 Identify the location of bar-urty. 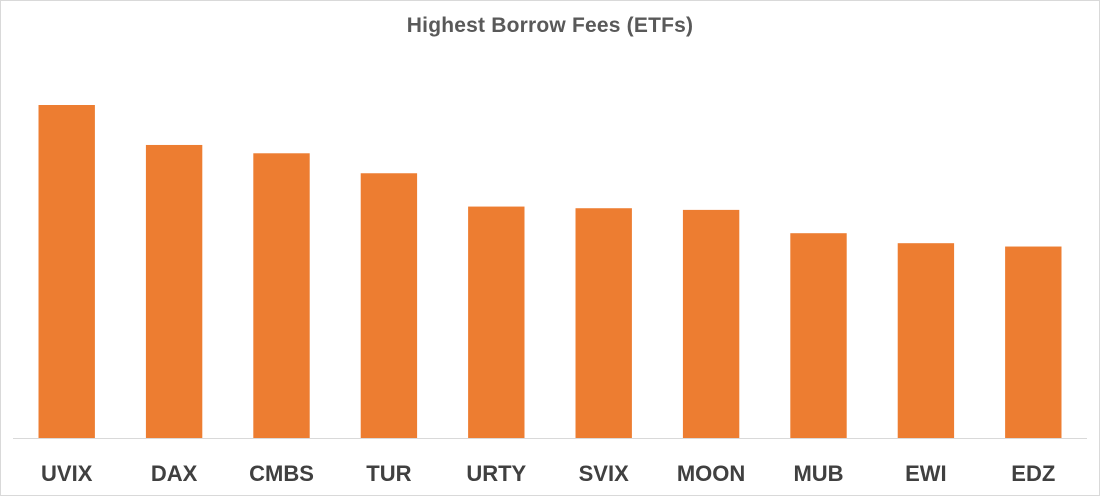
(496, 322).